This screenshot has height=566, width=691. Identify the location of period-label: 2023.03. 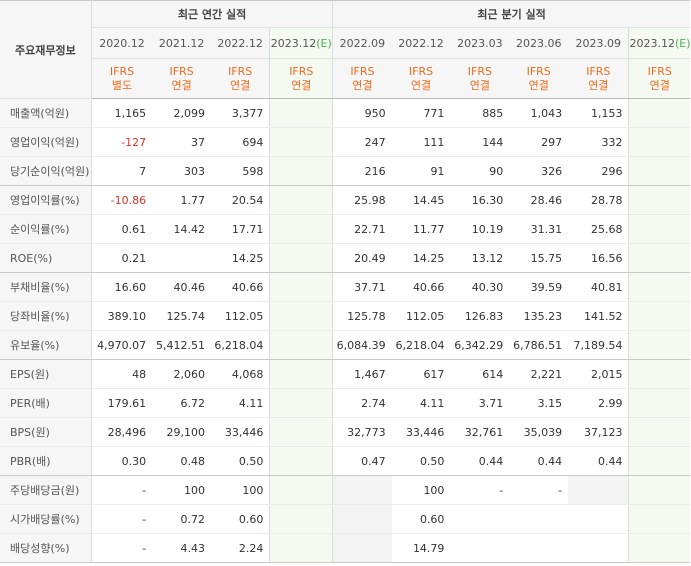
(480, 43).